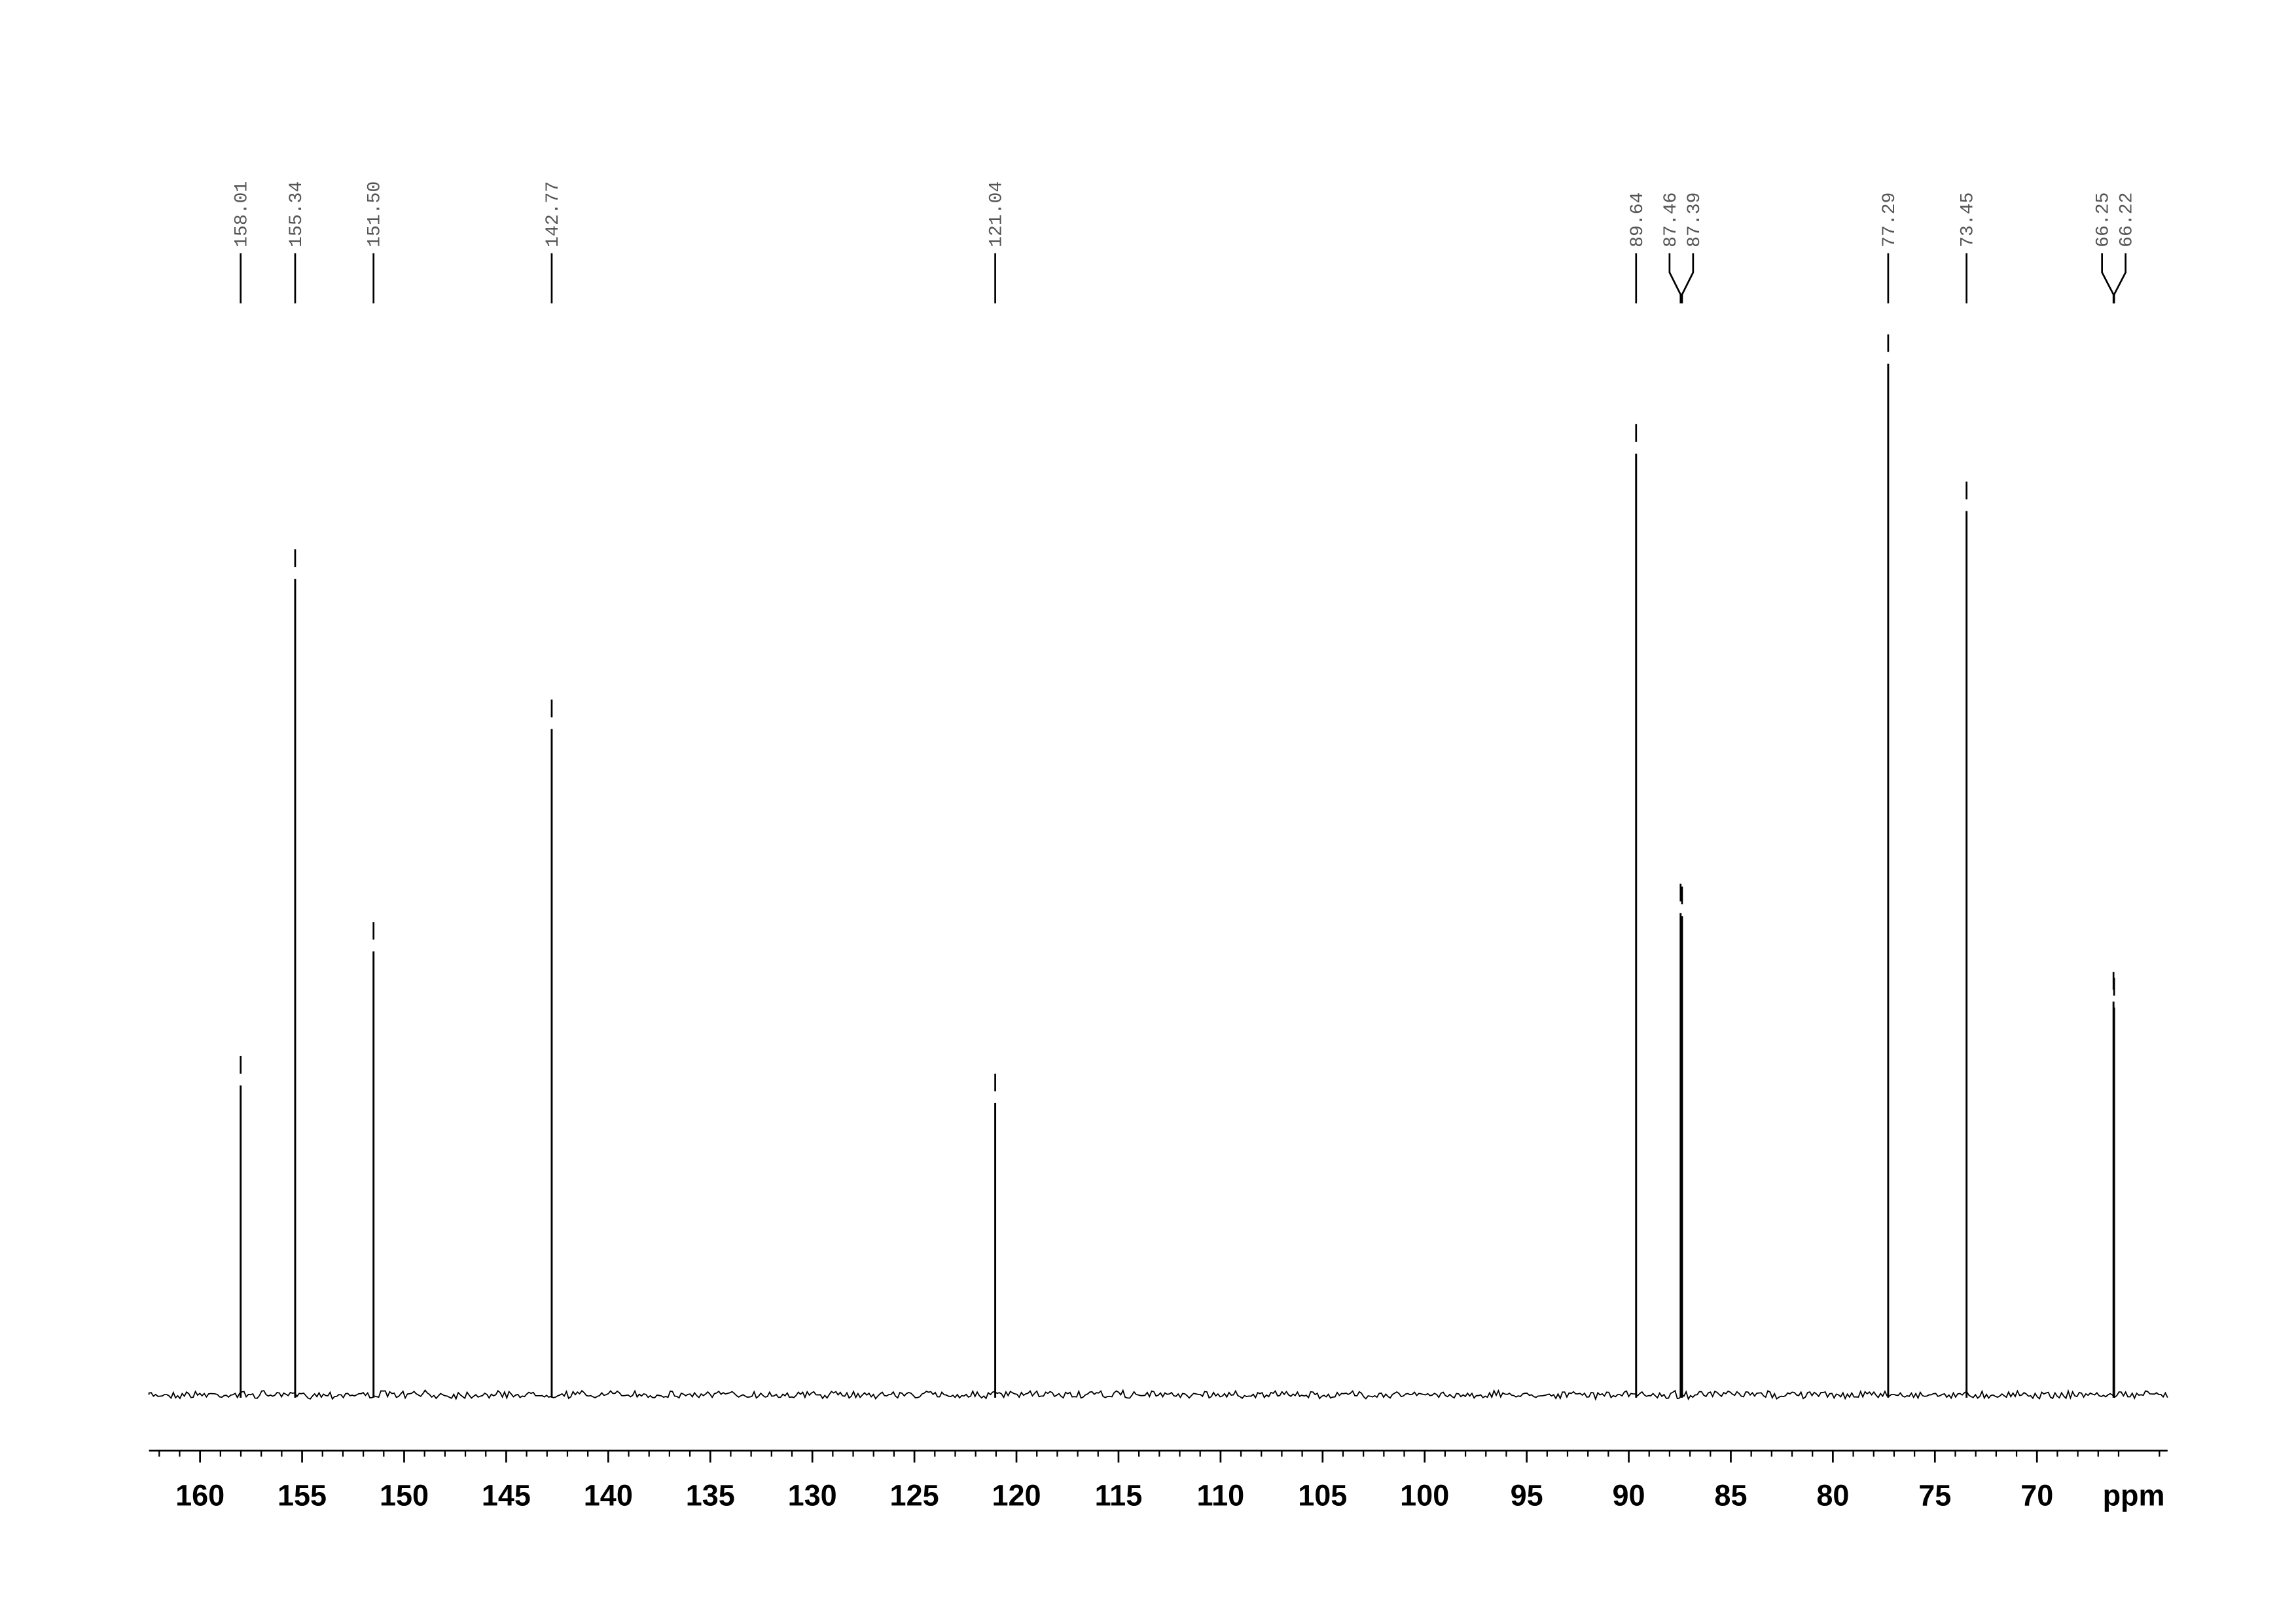 The height and width of the screenshot is (1623, 2296). What do you see at coordinates (2036, 1495) in the screenshot?
I see `x-tick-label: 70` at bounding box center [2036, 1495].